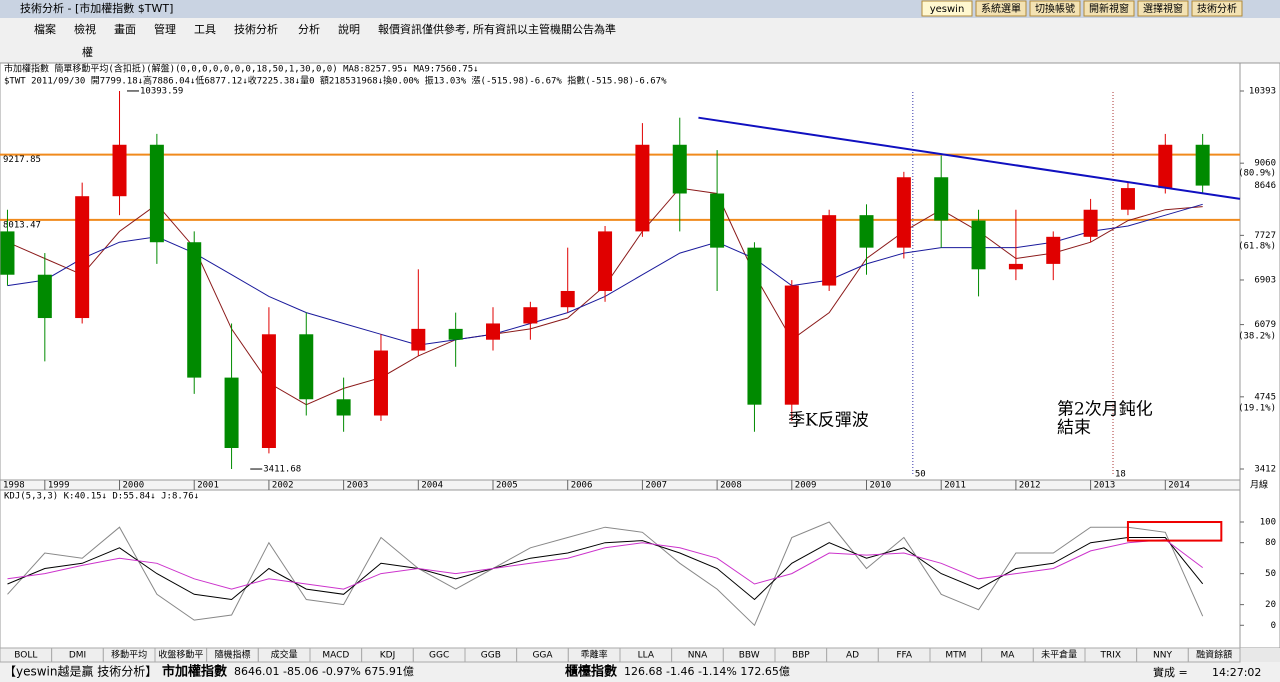 This screenshot has height=682, width=1280. I want to click on y-tick-label: 7727, so click(1265, 236).